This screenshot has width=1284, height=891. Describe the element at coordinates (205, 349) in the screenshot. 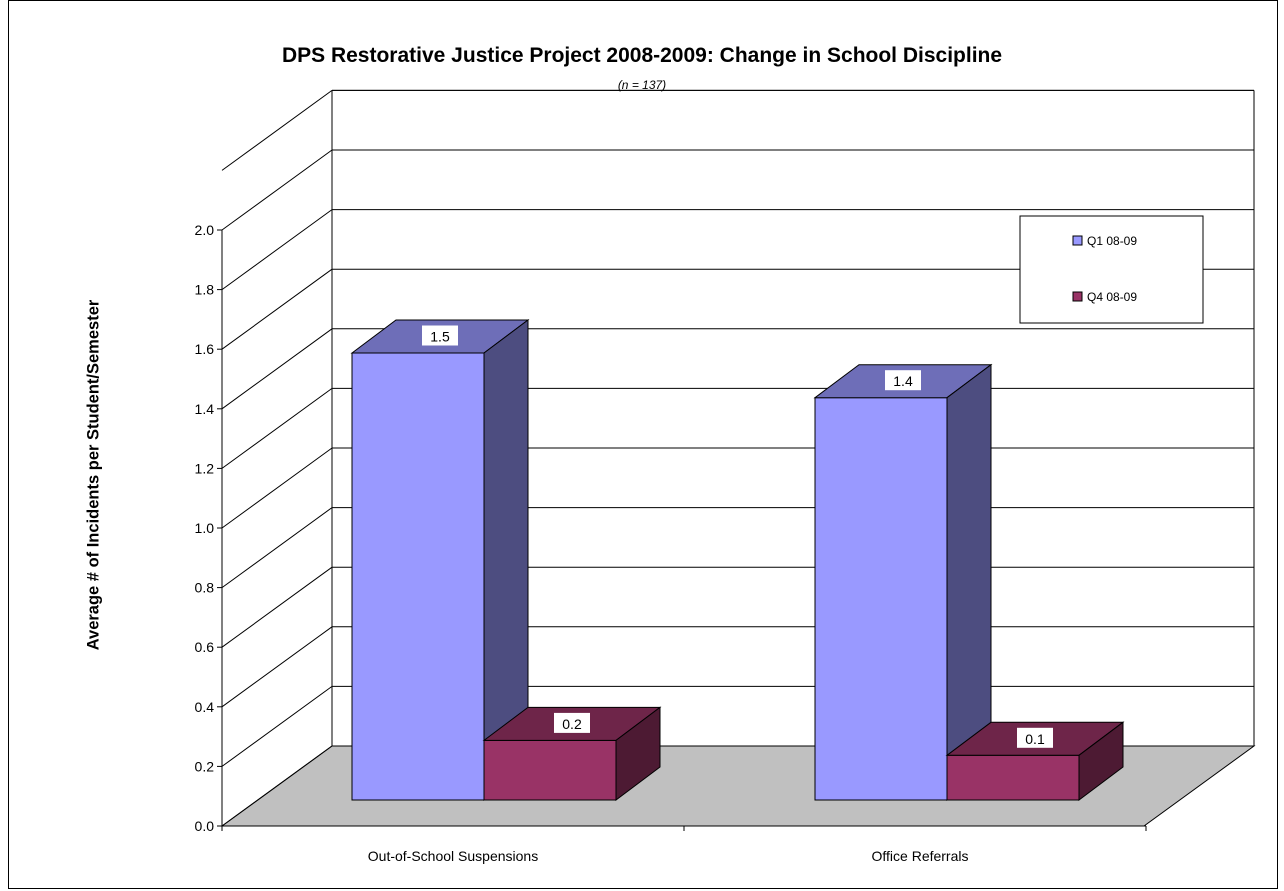

I see `y-tick-label: 1.6` at that location.